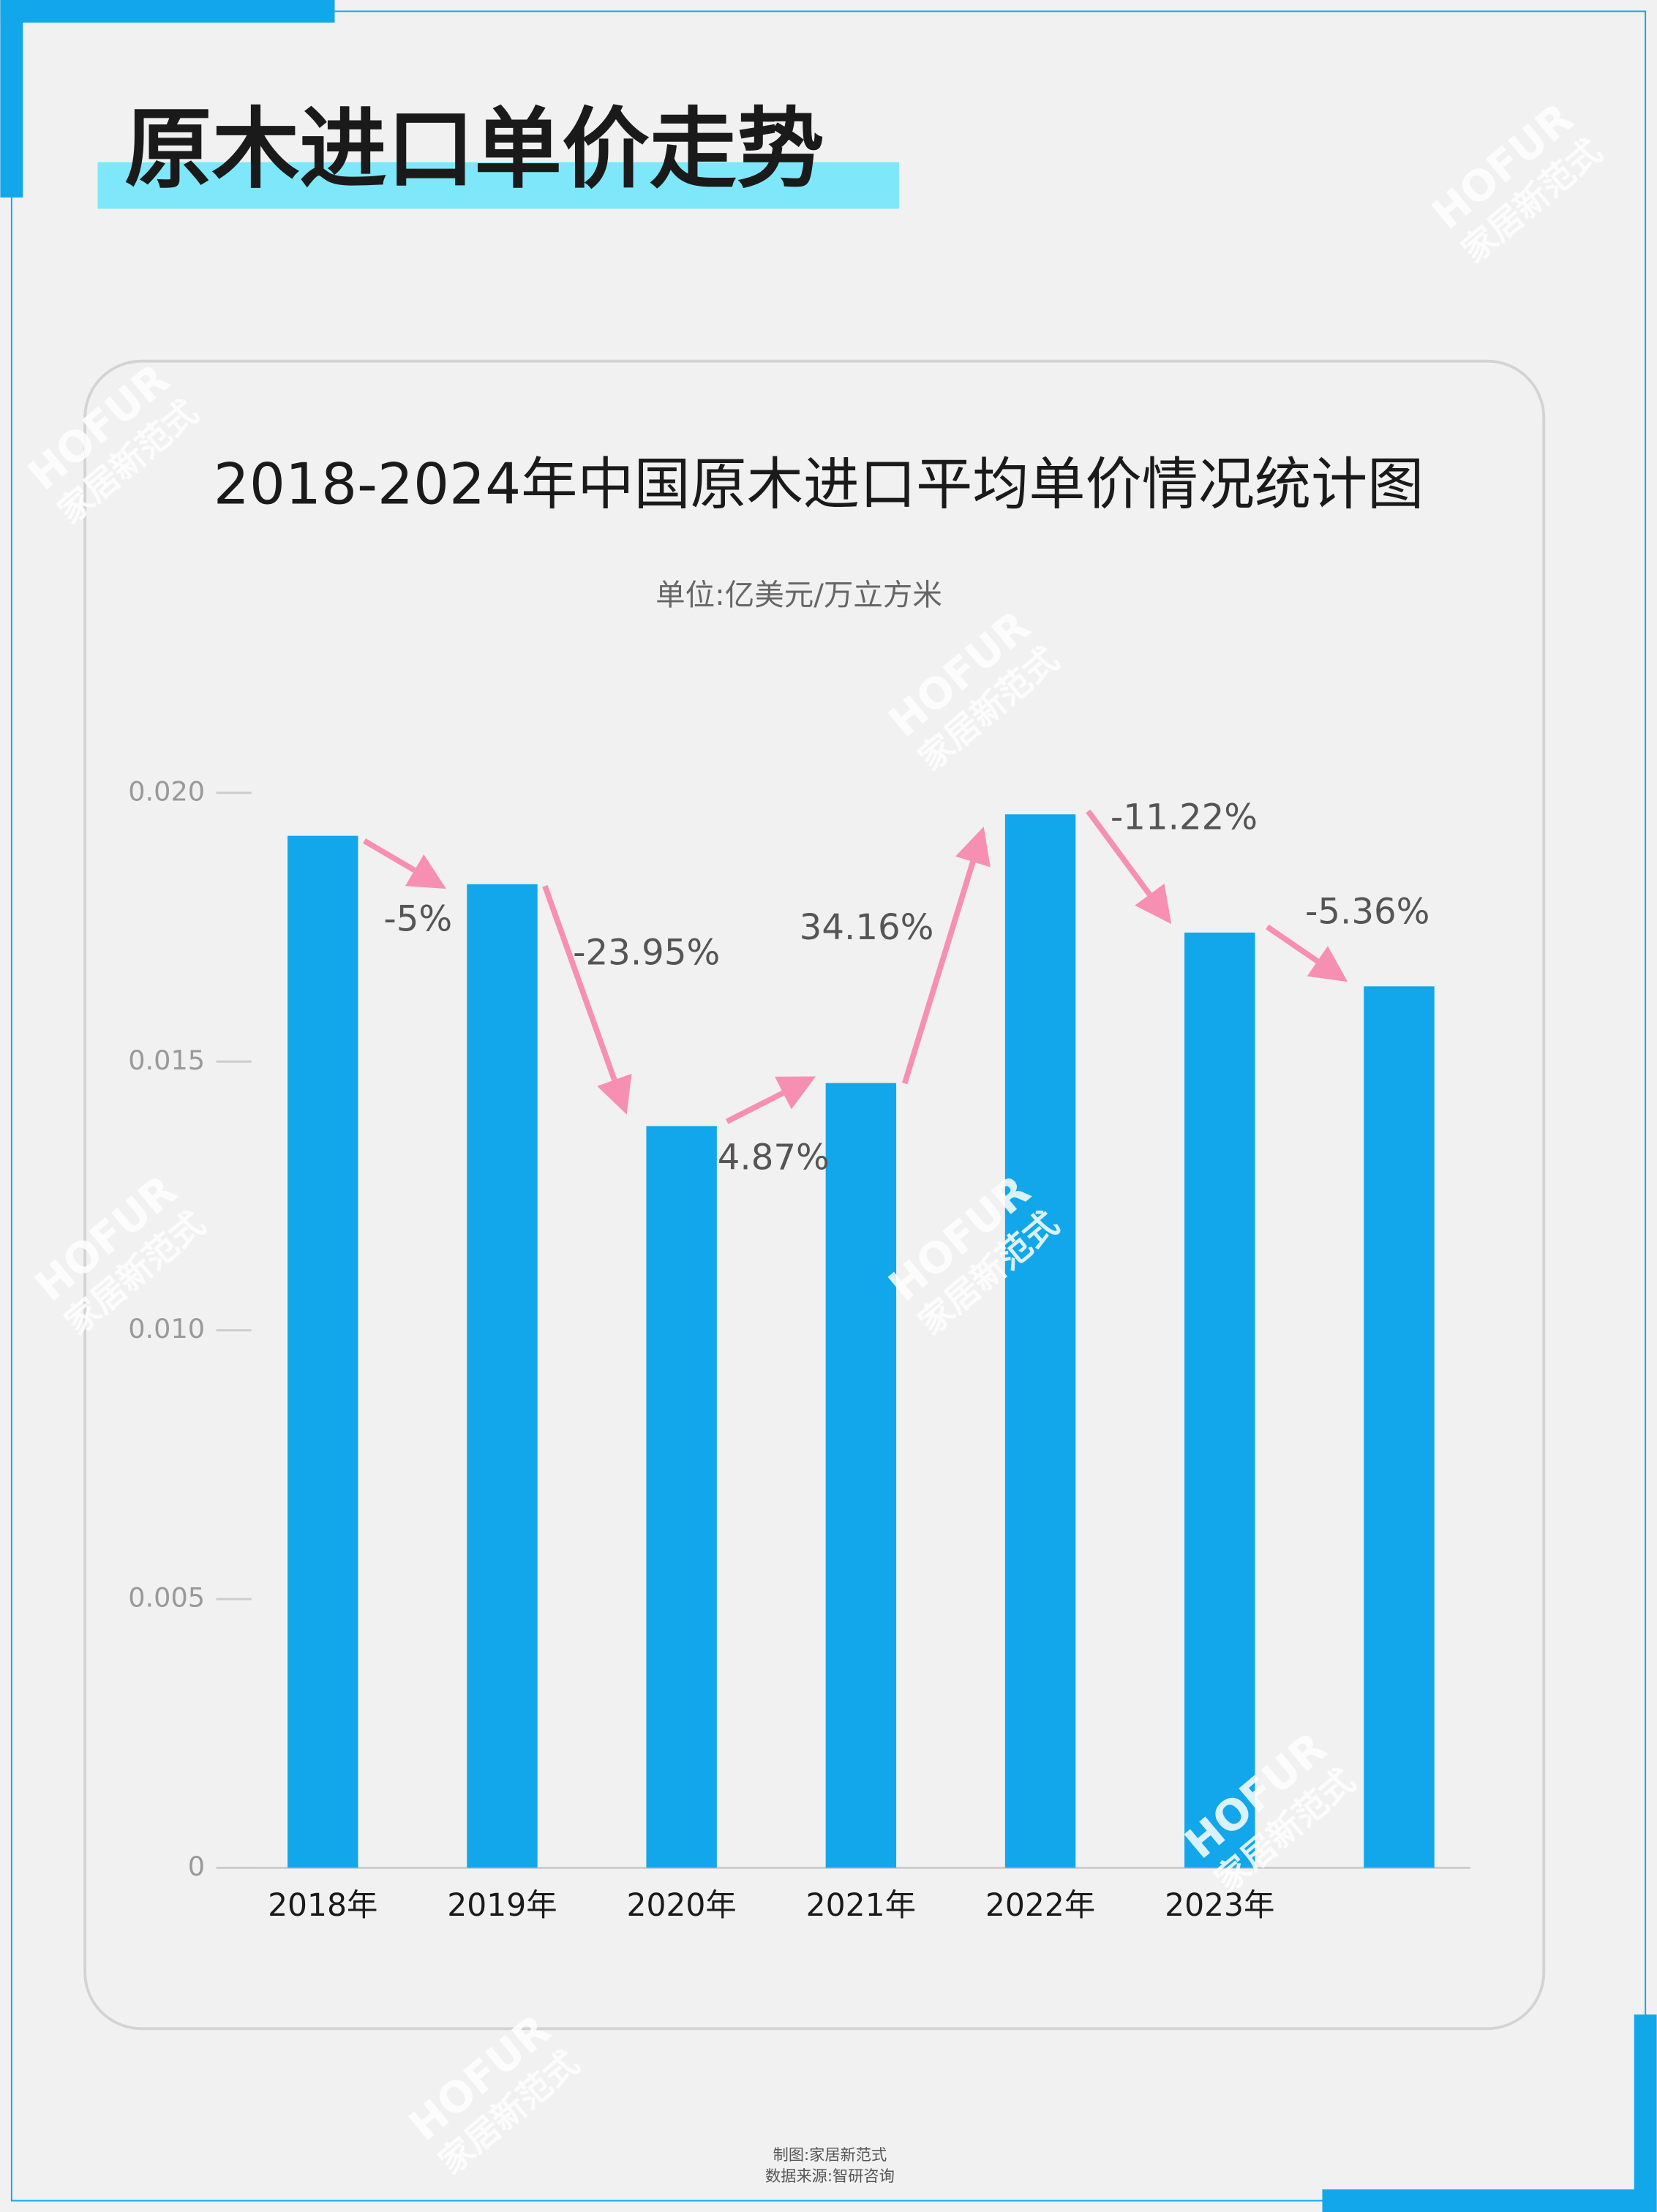 Image resolution: width=1657 pixels, height=2212 pixels. Describe the element at coordinates (474, 149) in the screenshot. I see `page-title: 原木进口单价走势` at that location.